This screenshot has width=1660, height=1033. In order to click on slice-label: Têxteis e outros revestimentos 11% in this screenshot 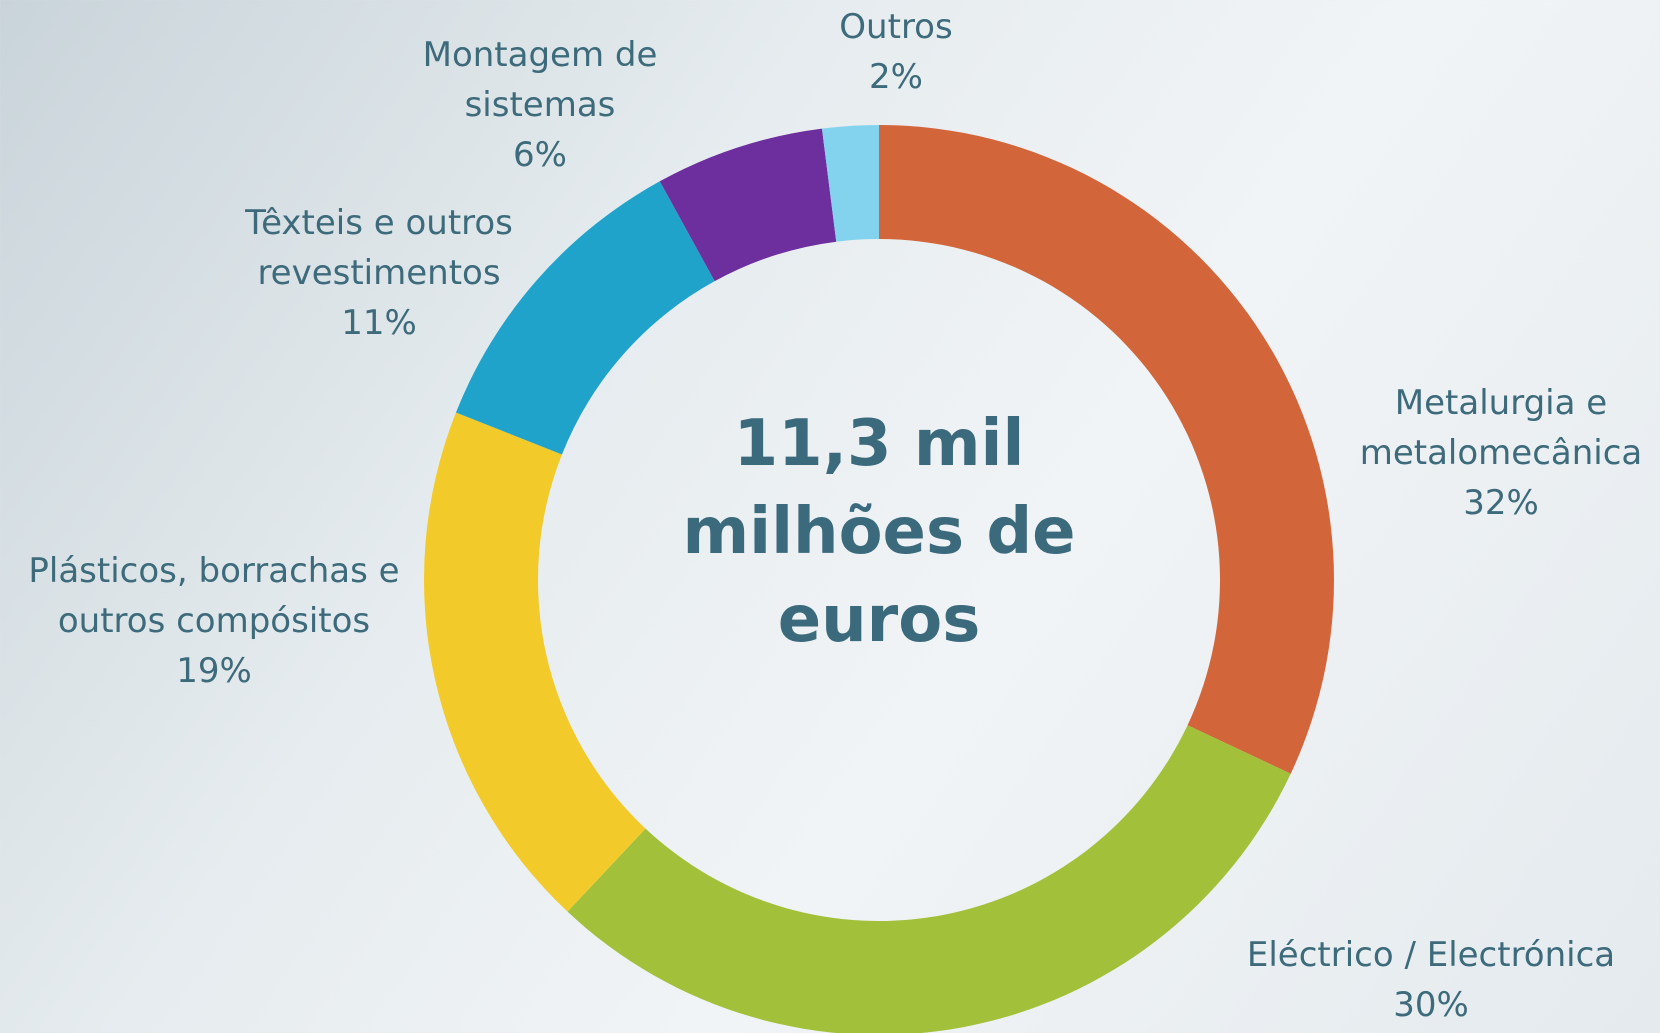, I will do `click(379, 273)`.